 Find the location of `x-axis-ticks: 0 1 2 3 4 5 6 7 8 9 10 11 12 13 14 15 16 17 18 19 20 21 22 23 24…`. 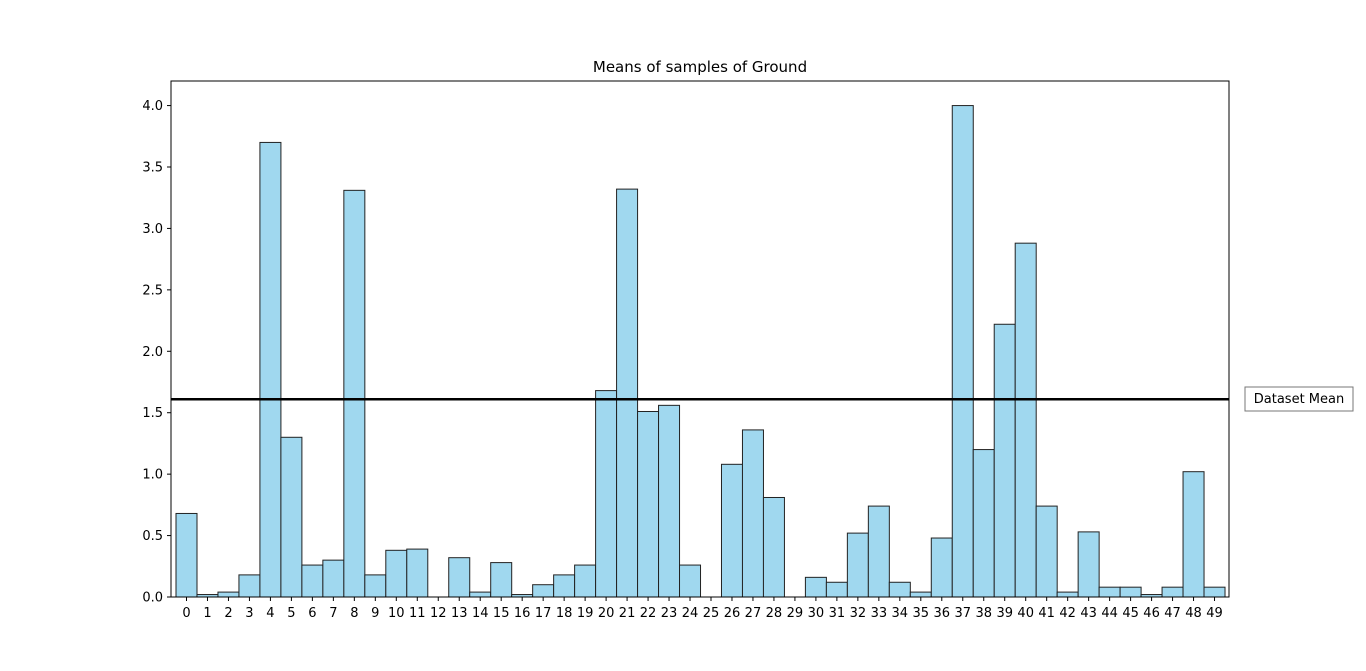

x-axis-ticks: 0 1 2 3 4 5 6 7 8 9 10 11 12 13 14 15 16 17 18 19 20 21 22 23 24… is located at coordinates (702, 609).